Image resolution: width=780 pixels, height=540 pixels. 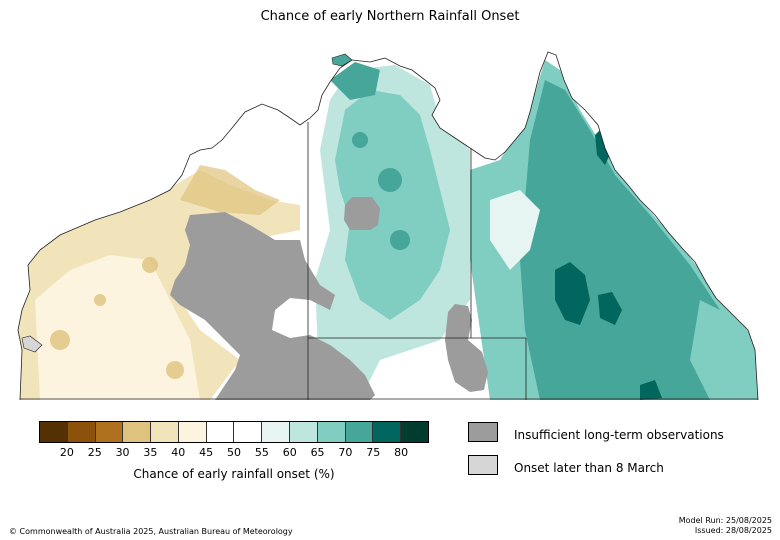 What do you see at coordinates (66, 452) in the screenshot?
I see `colorbar-tick-label: 20` at bounding box center [66, 452].